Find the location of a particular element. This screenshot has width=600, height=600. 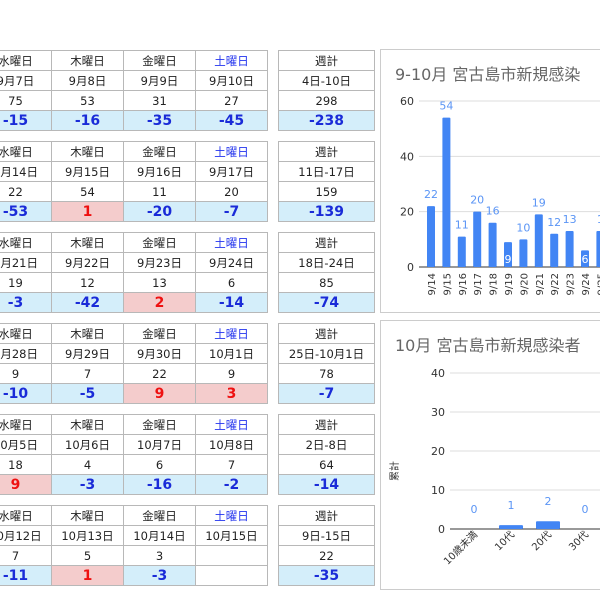

count-cell: 12 is located at coordinates (87, 282).